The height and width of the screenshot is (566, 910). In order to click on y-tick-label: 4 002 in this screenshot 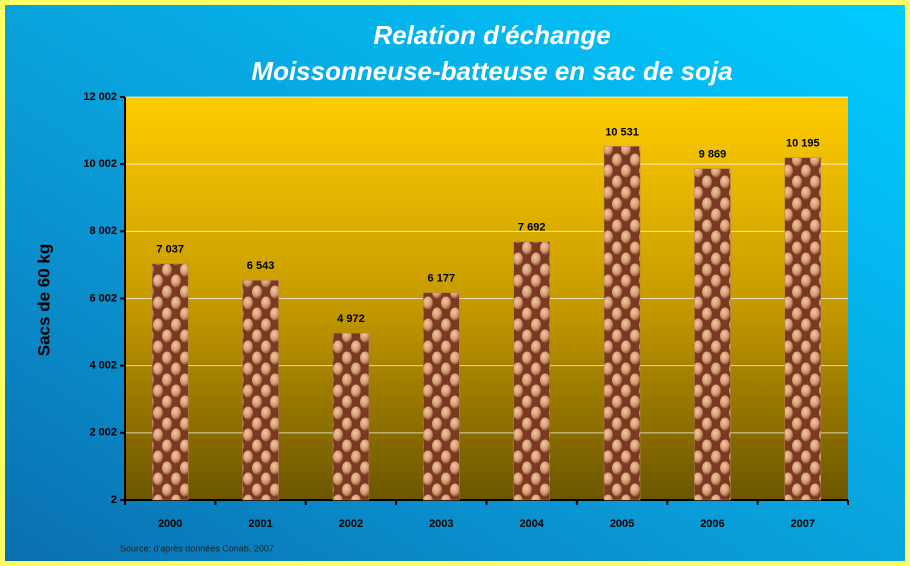, I will do `click(103, 366)`.